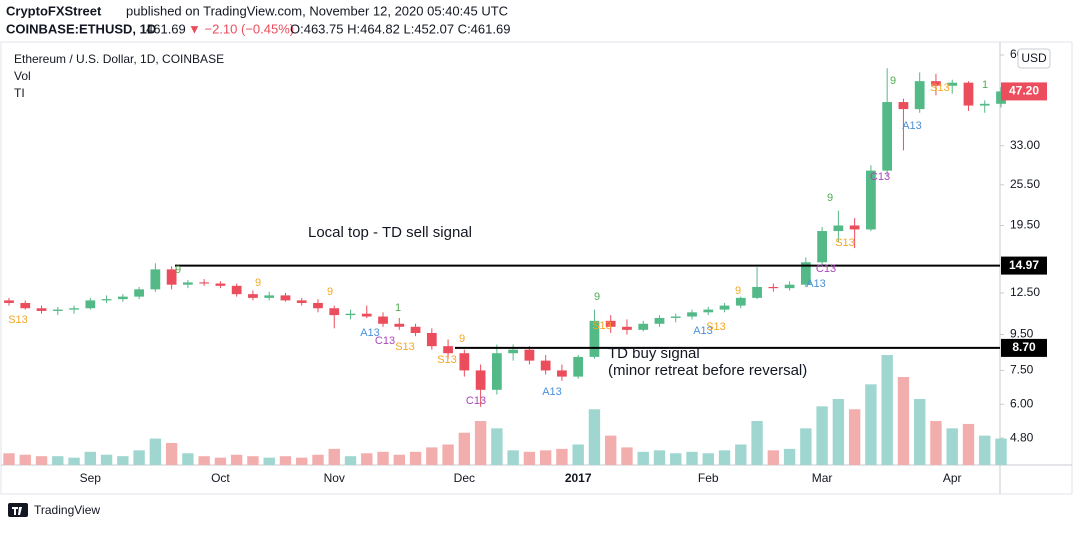 This screenshot has height=534, width=1073. I want to click on x-tick-label: Mar, so click(822, 478).